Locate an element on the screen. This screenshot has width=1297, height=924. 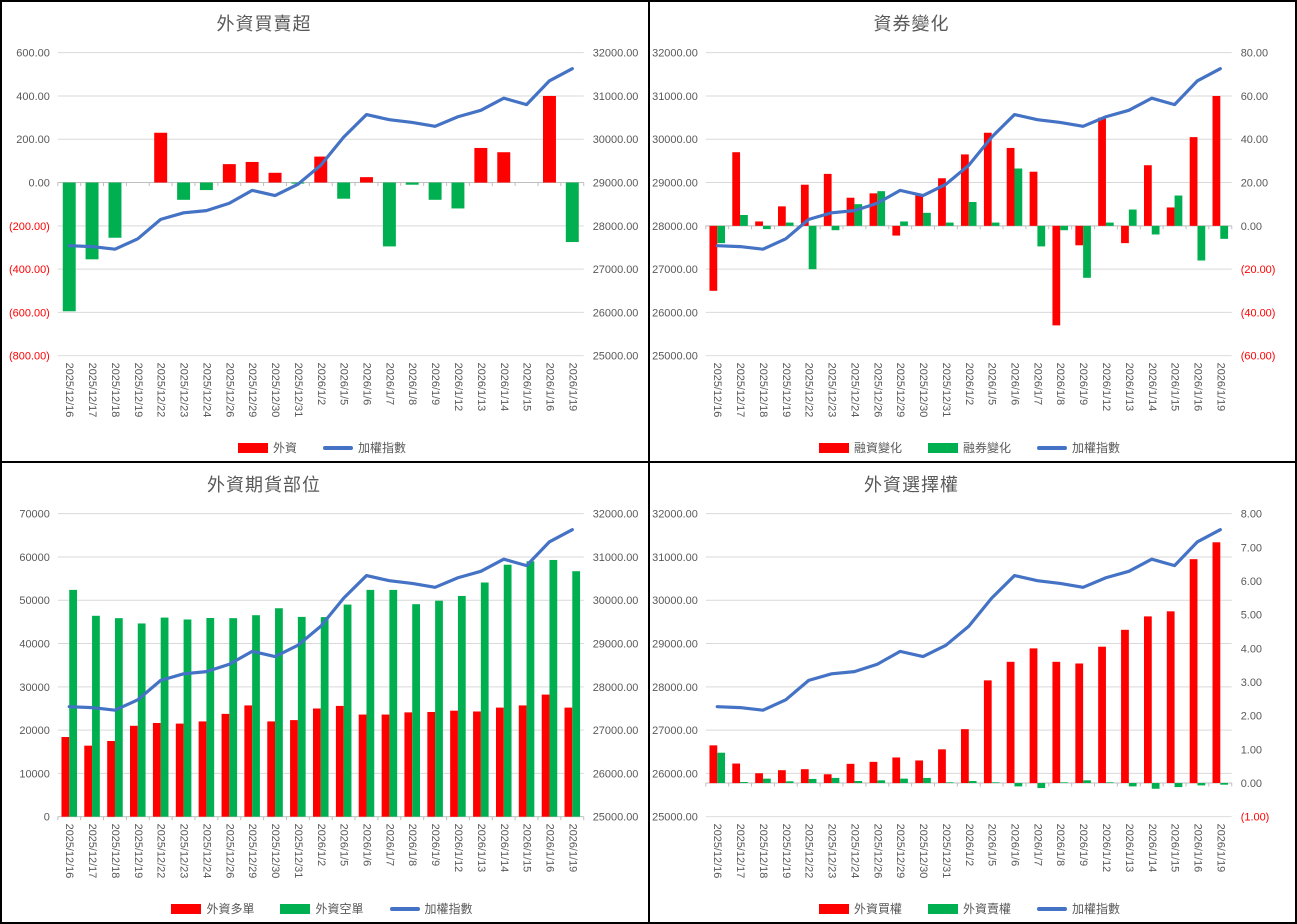
legend-item: 融券變化 is located at coordinates (969, 447).